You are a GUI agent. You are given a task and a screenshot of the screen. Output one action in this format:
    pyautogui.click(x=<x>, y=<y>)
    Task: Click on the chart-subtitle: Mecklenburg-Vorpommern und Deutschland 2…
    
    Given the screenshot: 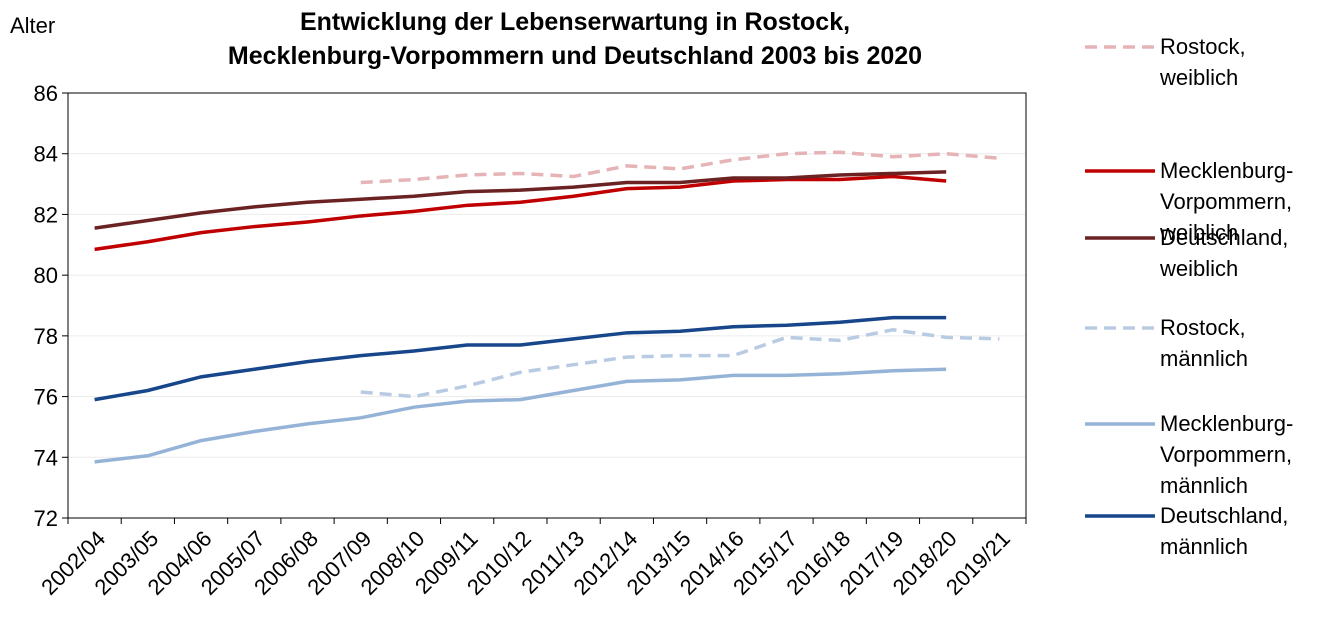 What is the action you would take?
    pyautogui.click(x=575, y=56)
    